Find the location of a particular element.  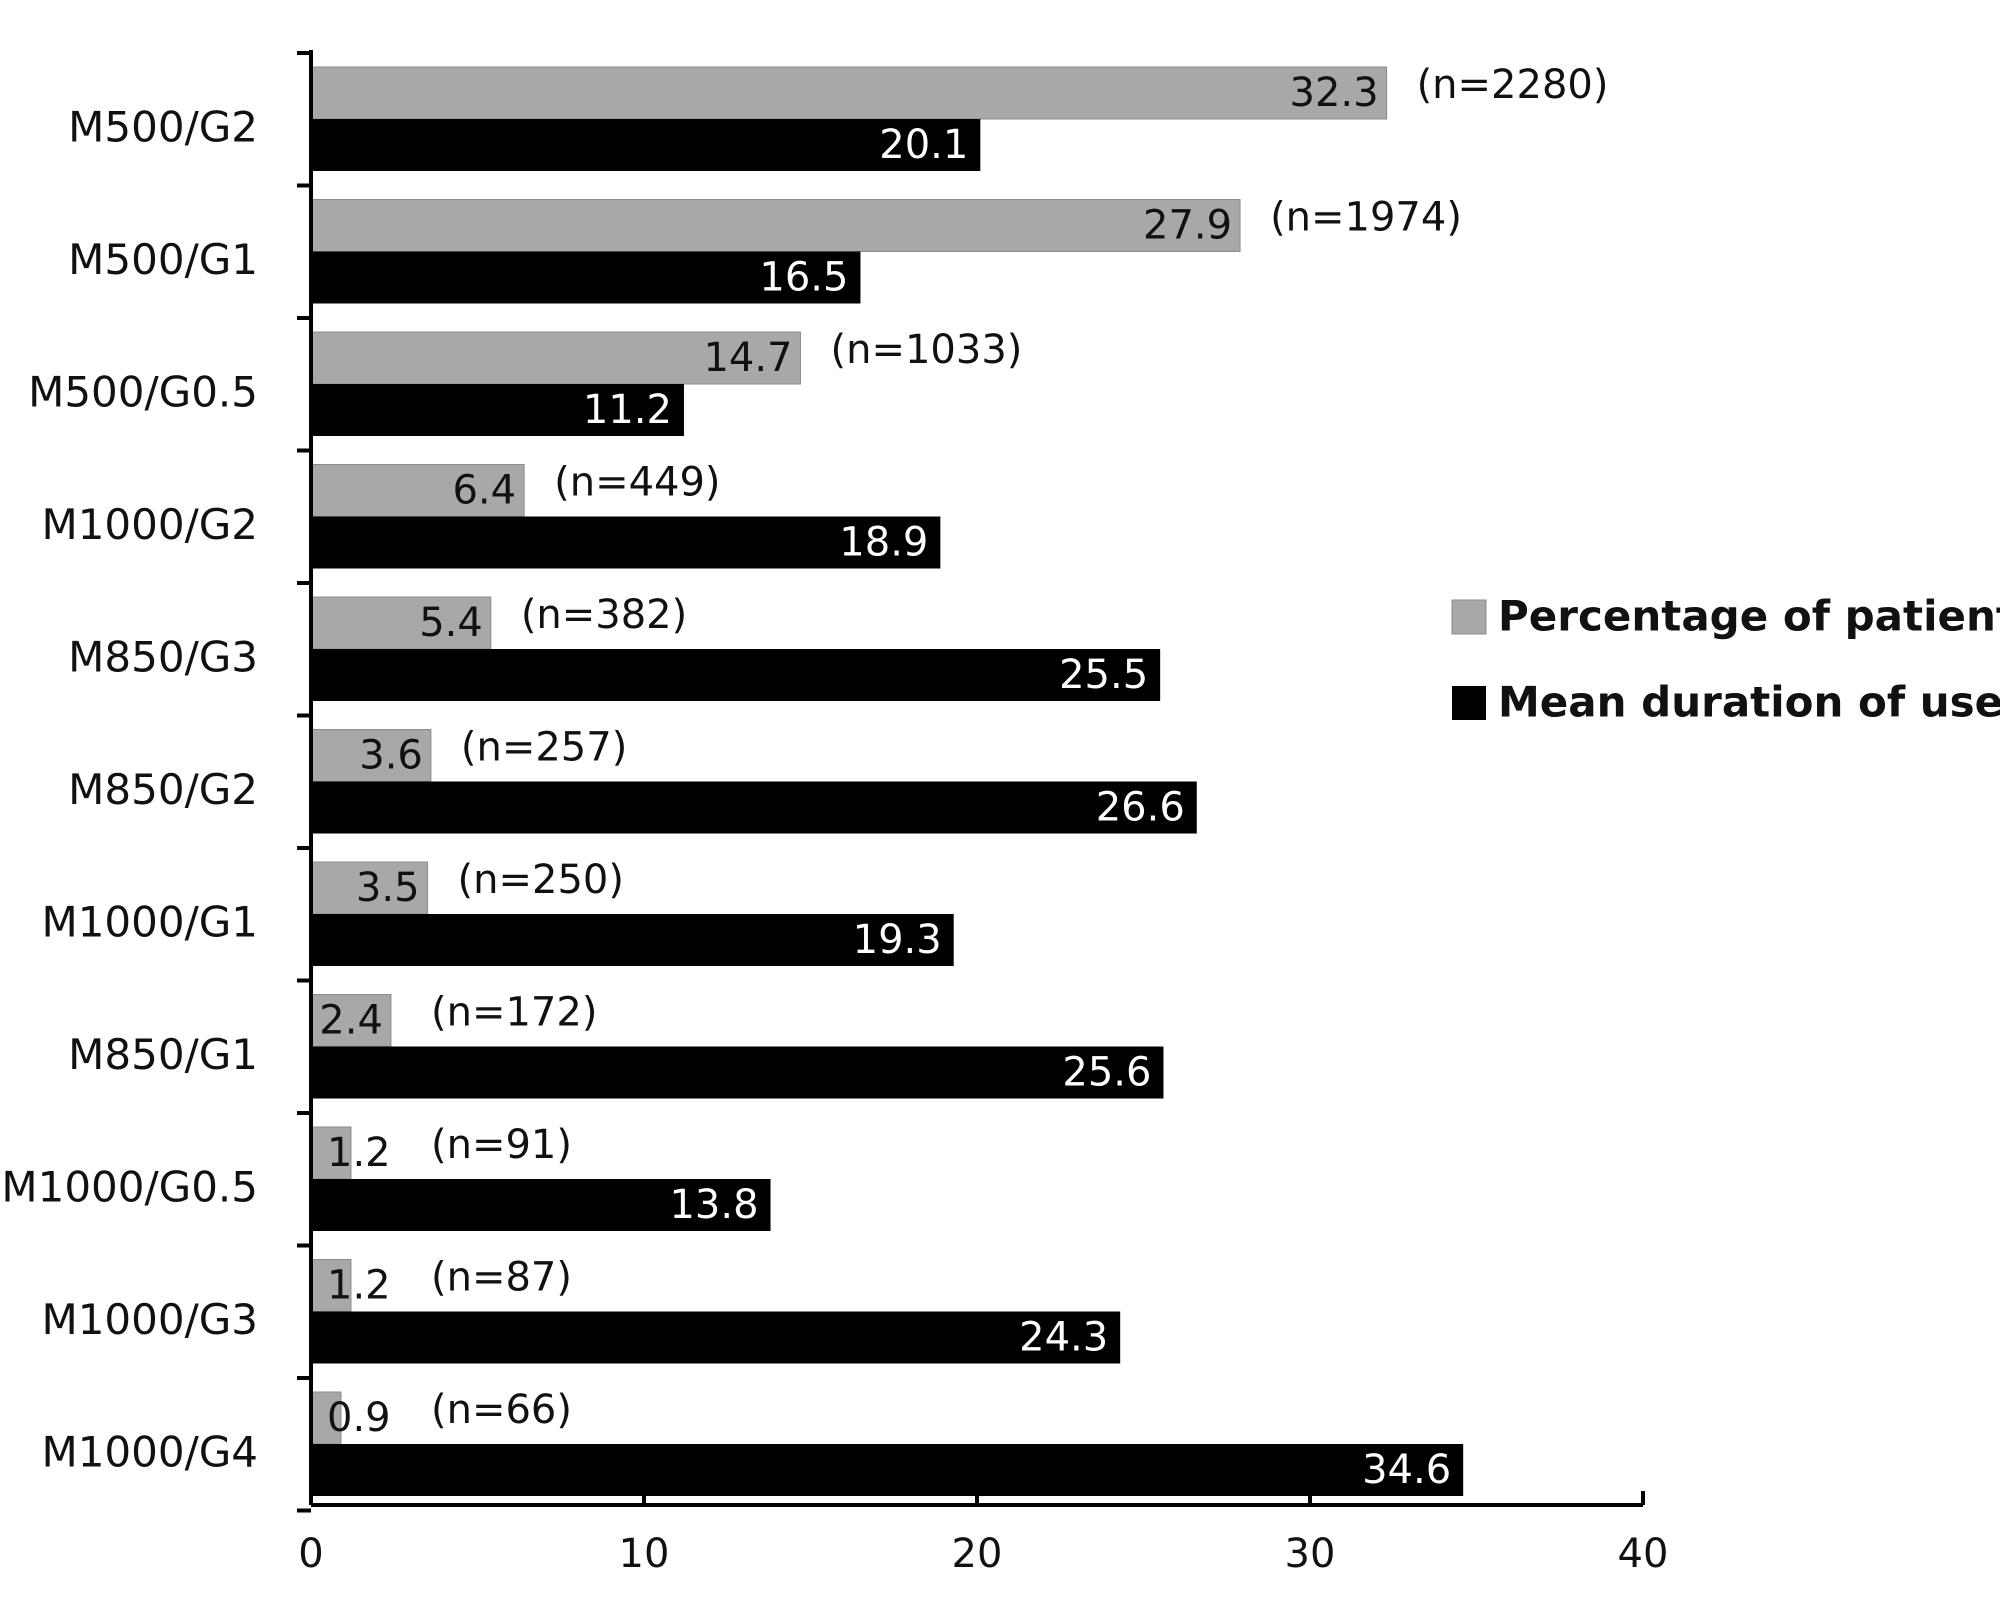

sample-size-annotation: (n=66) is located at coordinates (501, 1410).